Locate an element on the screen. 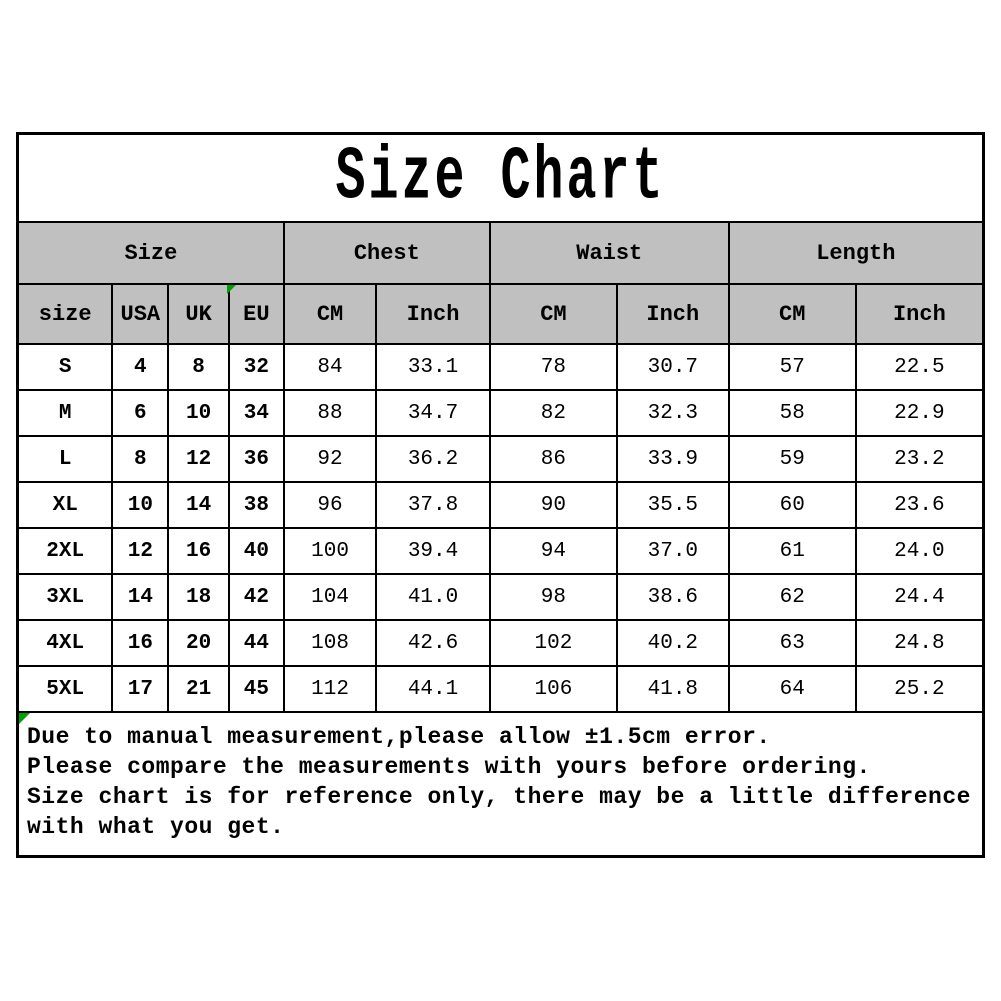  table-cell: 62 is located at coordinates (792, 597).